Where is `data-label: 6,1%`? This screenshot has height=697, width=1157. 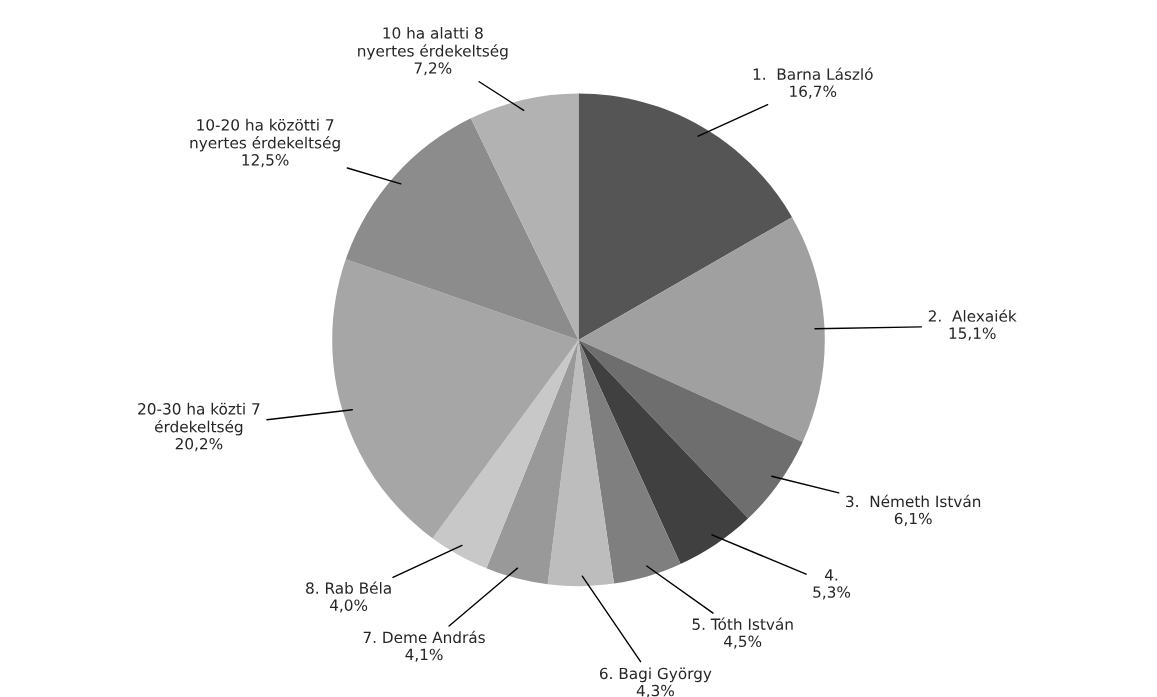
data-label: 6,1% is located at coordinates (913, 519).